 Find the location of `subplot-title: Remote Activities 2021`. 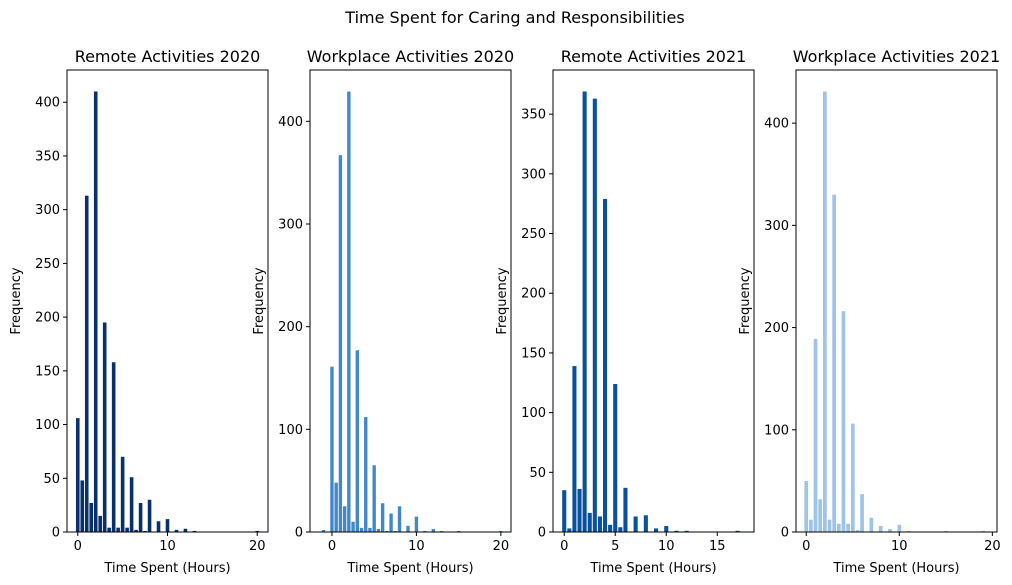

subplot-title: Remote Activities 2021 is located at coordinates (654, 56).